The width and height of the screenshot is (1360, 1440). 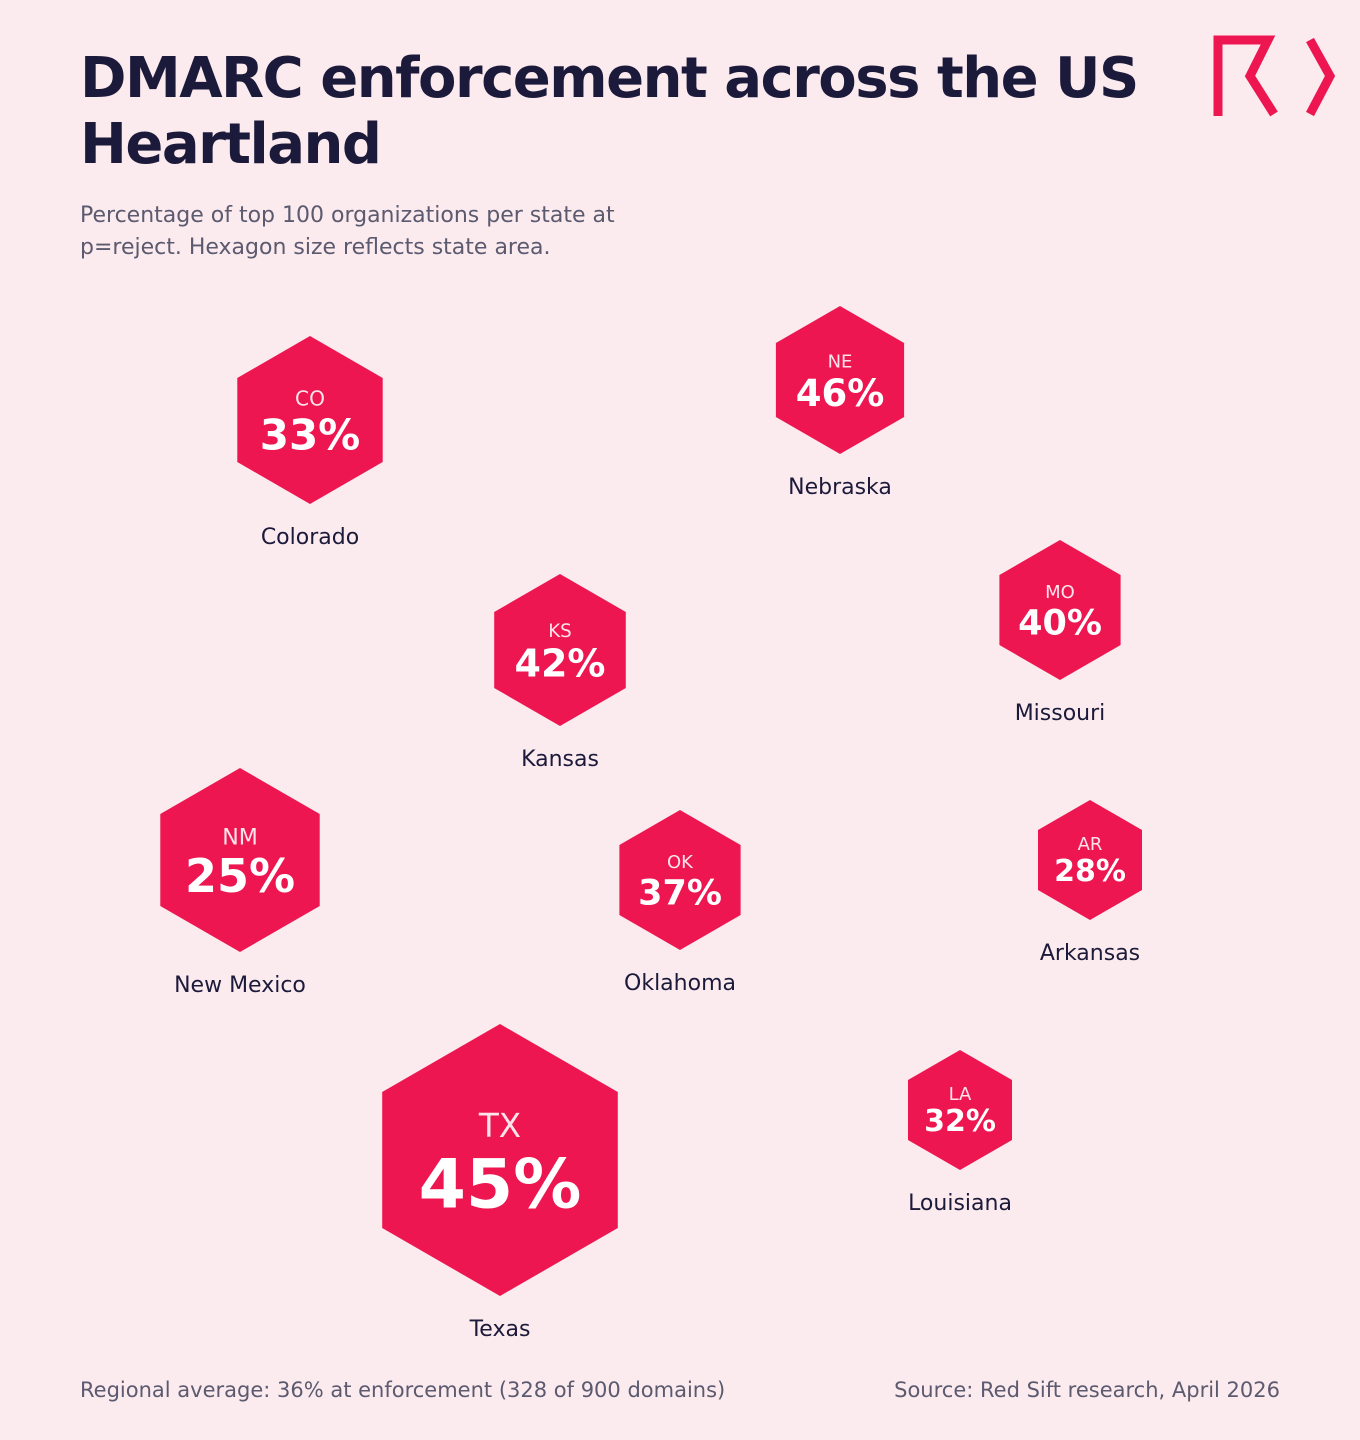 What do you see at coordinates (680, 862) in the screenshot?
I see `state-abbreviation: OK` at bounding box center [680, 862].